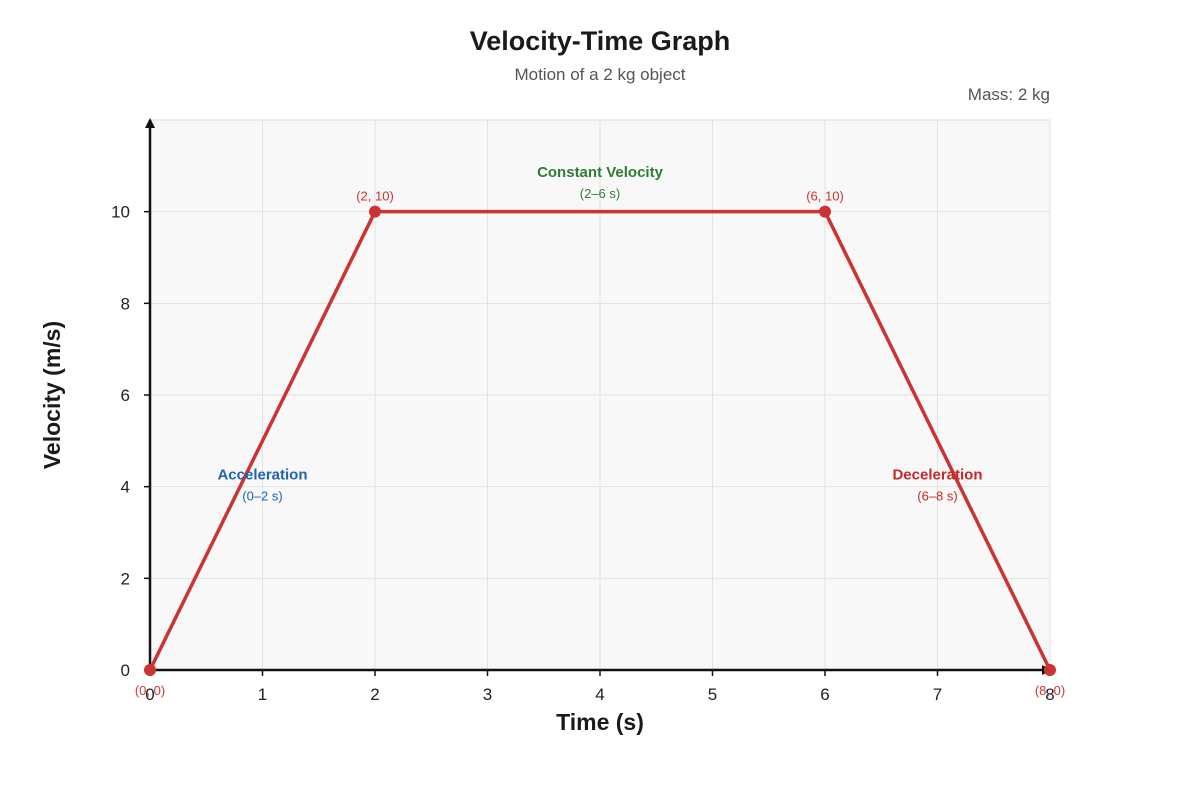 This screenshot has width=1200, height=800. What do you see at coordinates (150, 123) in the screenshot?
I see `y-axis-arrow` at bounding box center [150, 123].